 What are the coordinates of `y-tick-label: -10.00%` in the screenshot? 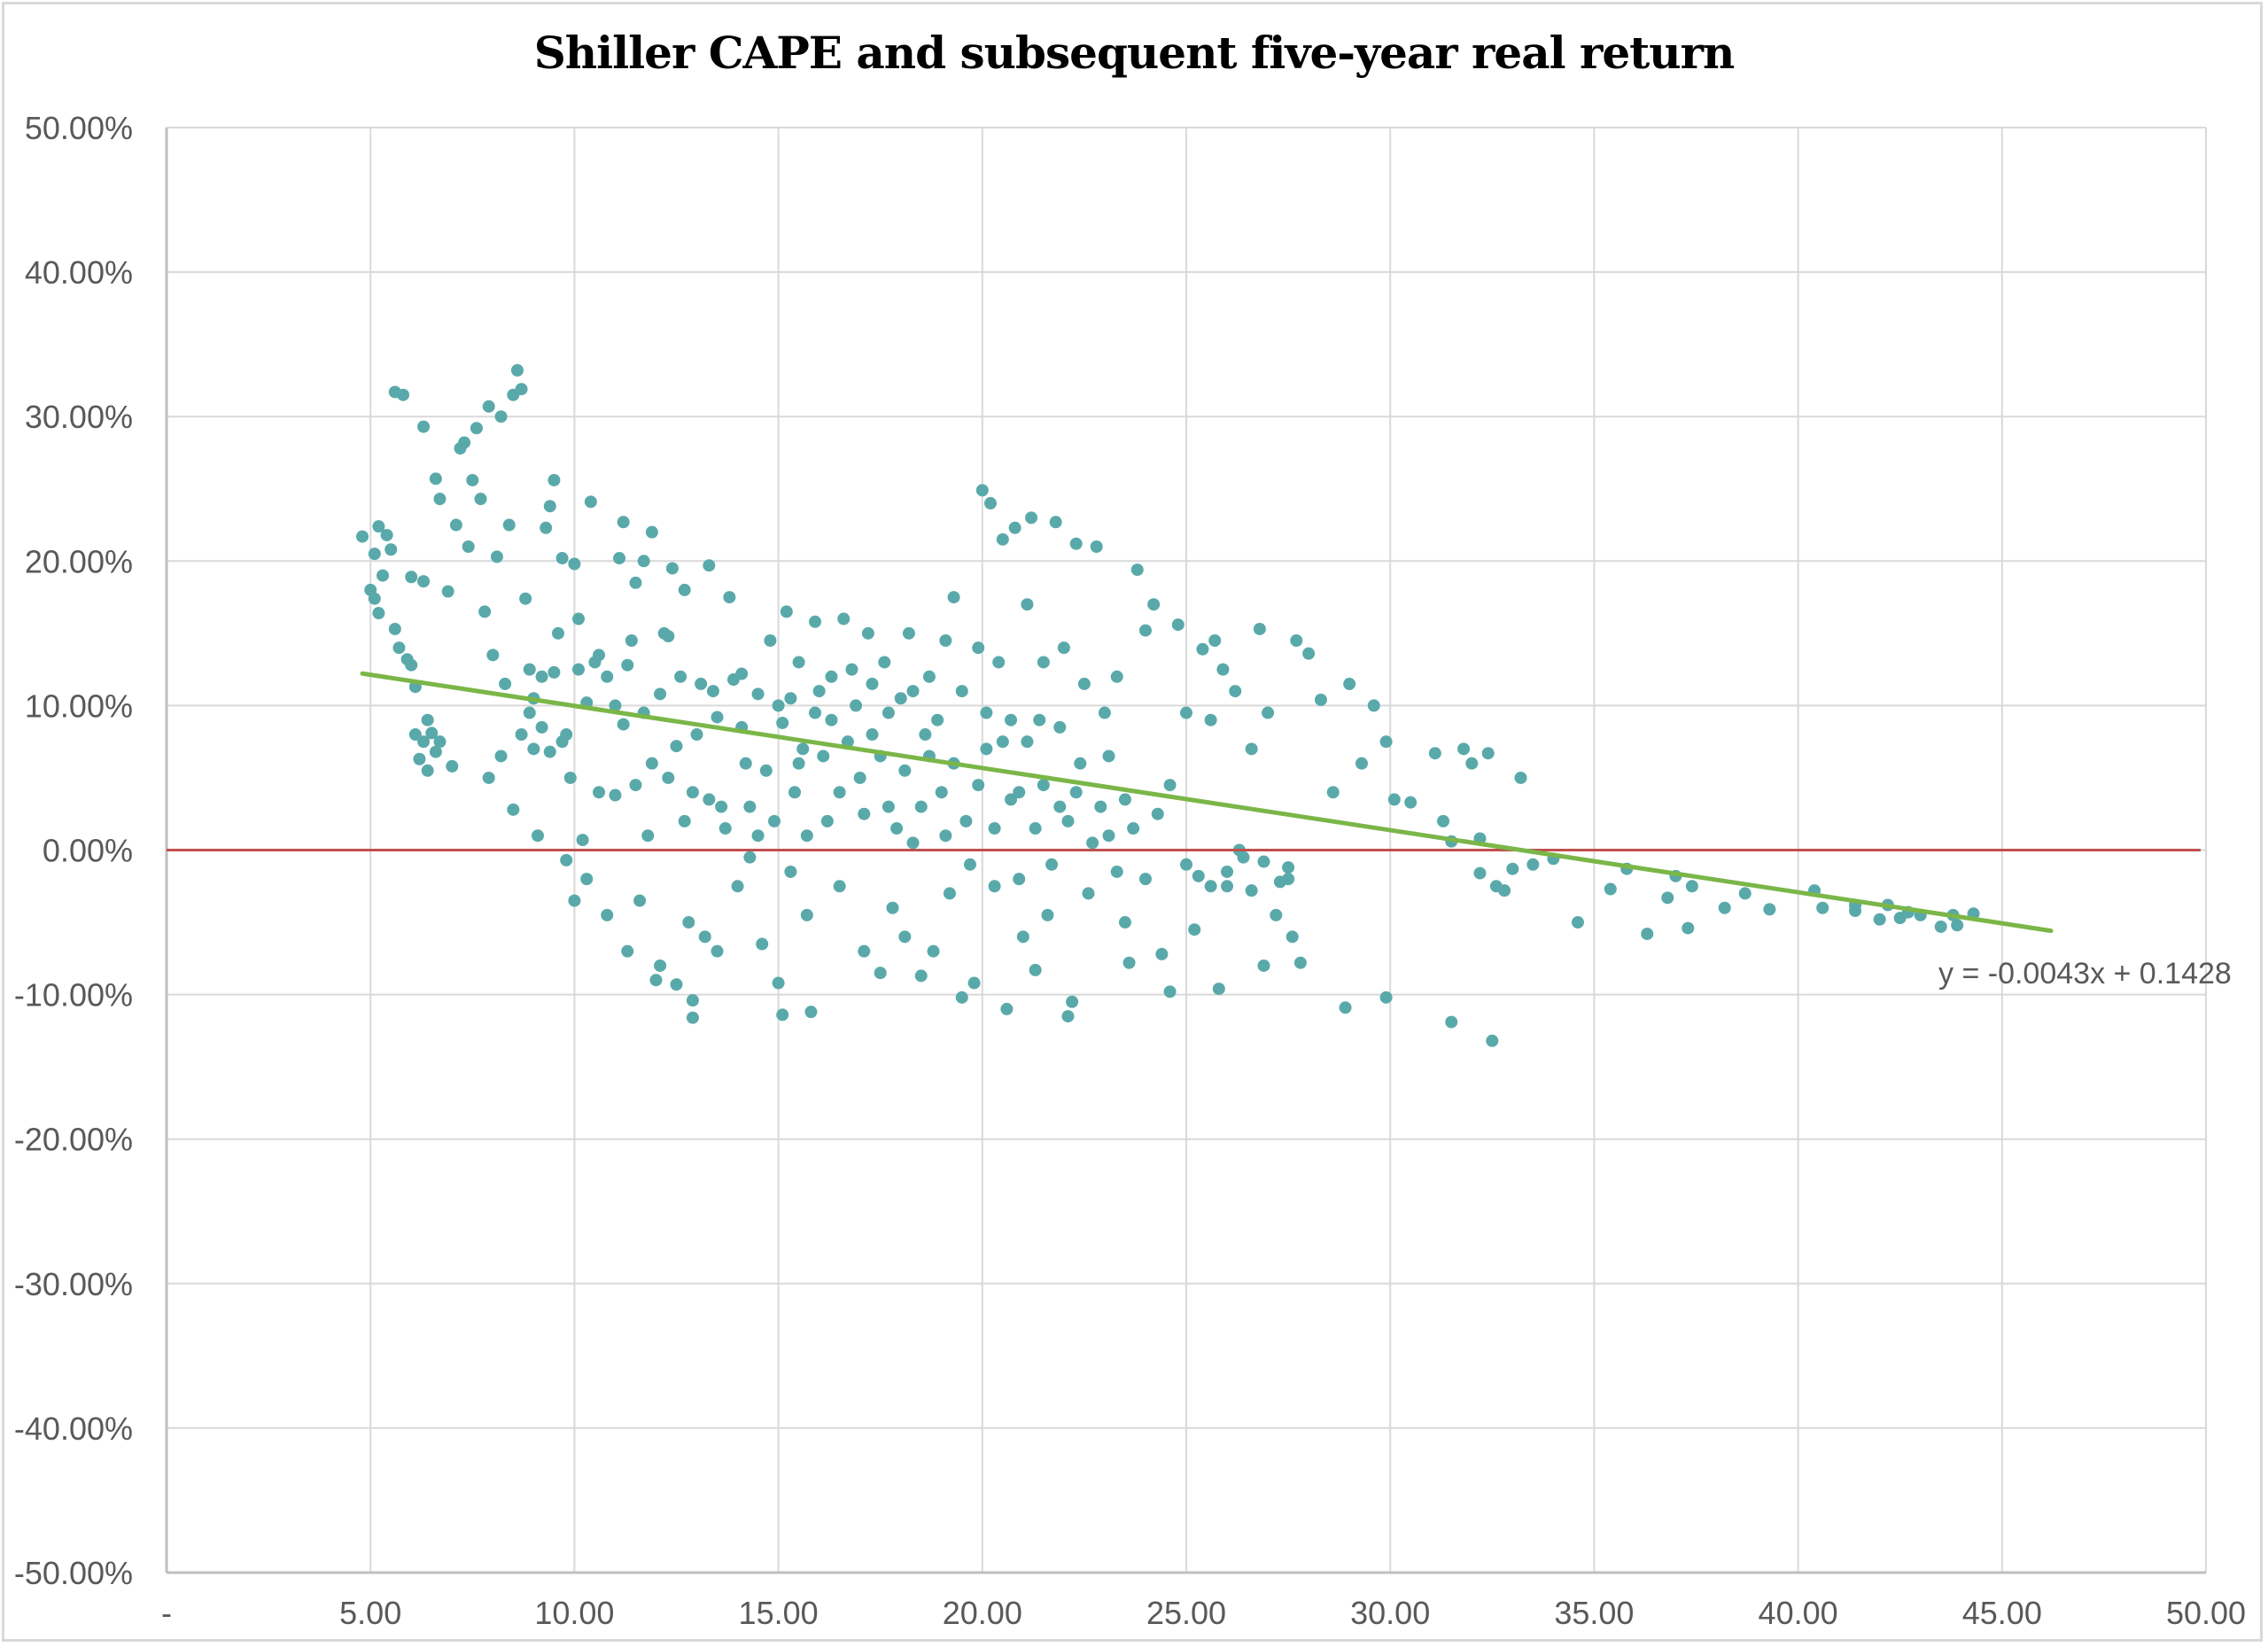 It's located at (73, 995).